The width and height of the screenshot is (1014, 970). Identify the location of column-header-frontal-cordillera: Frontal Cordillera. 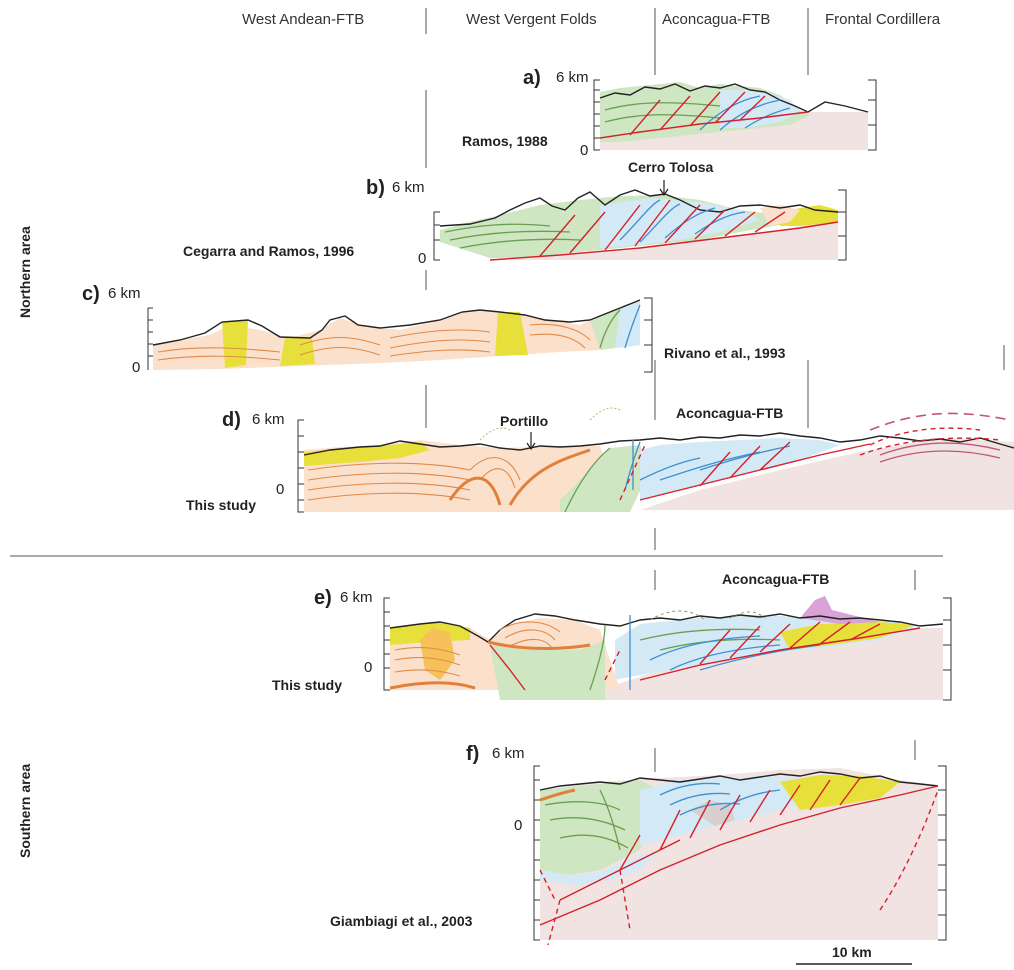
(883, 19).